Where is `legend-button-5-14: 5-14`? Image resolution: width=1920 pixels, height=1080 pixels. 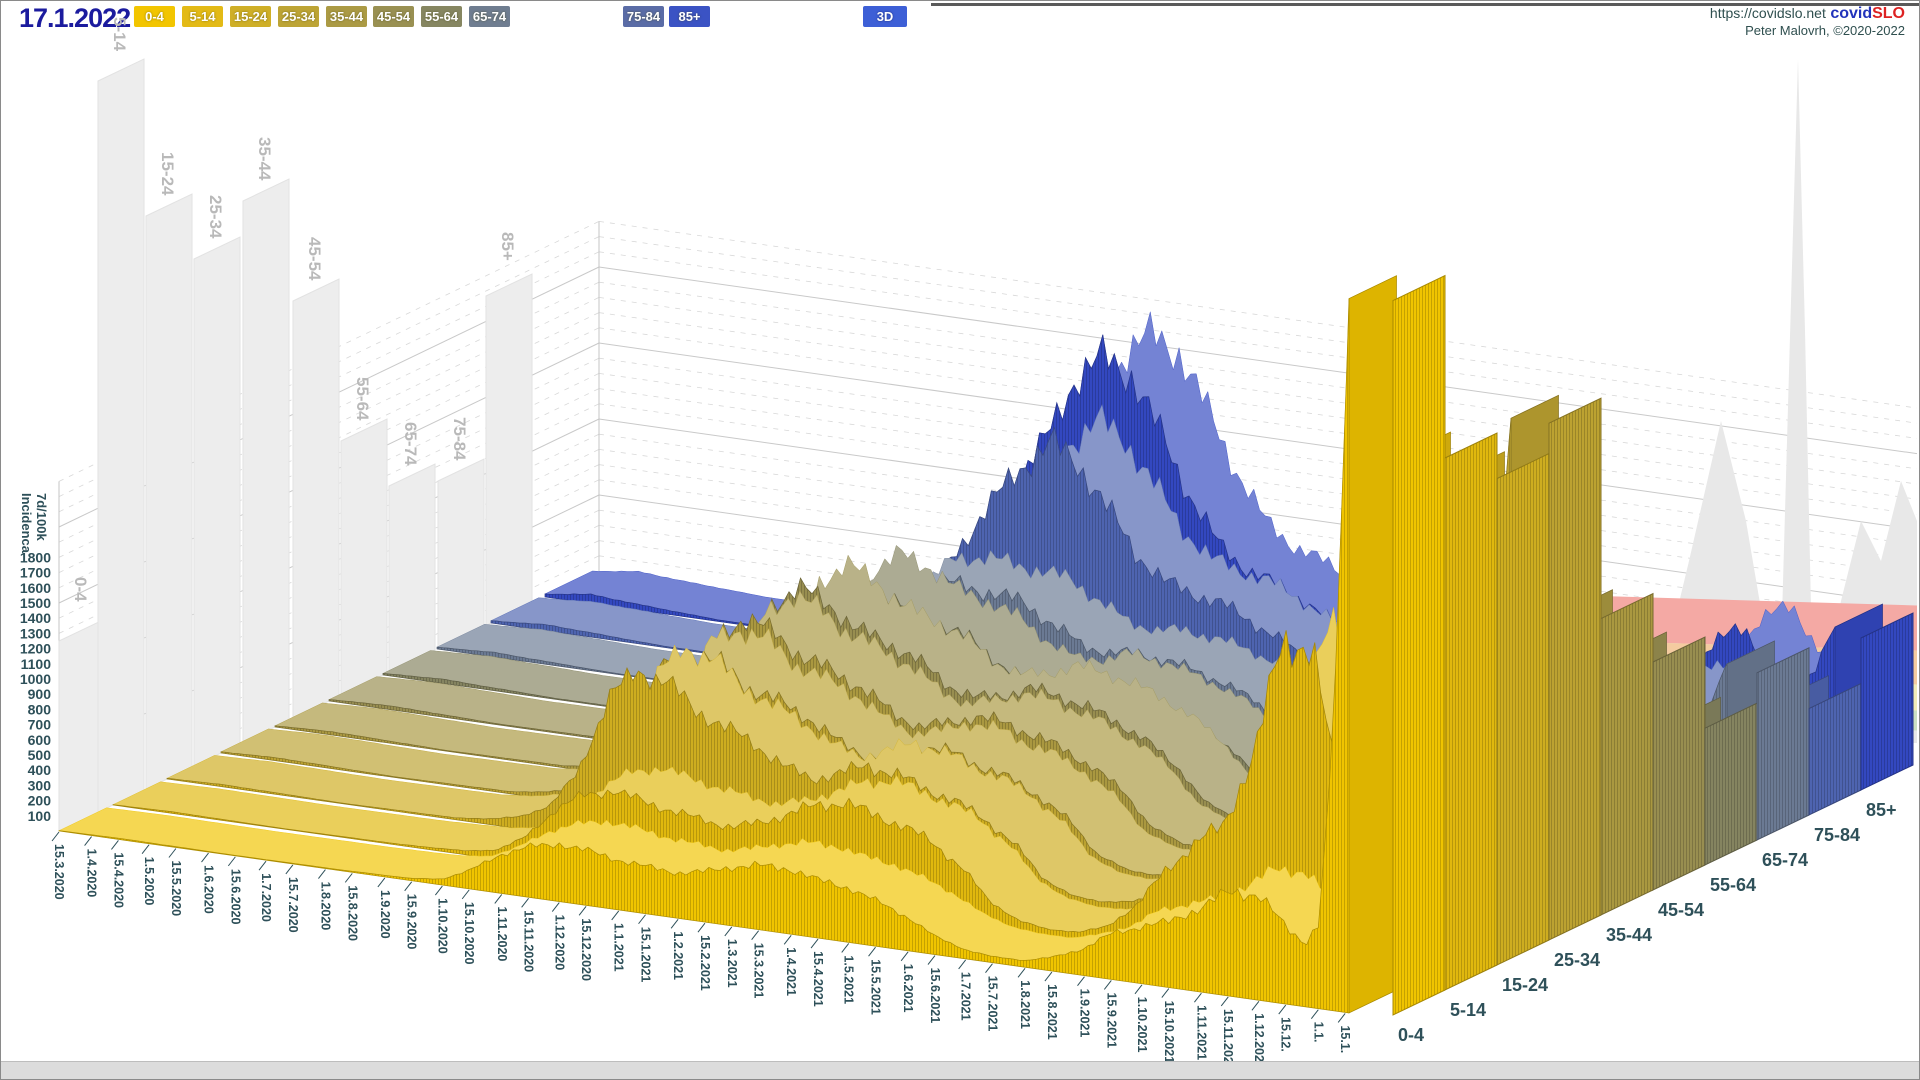
legend-button-5-14: 5-14 is located at coordinates (202, 16).